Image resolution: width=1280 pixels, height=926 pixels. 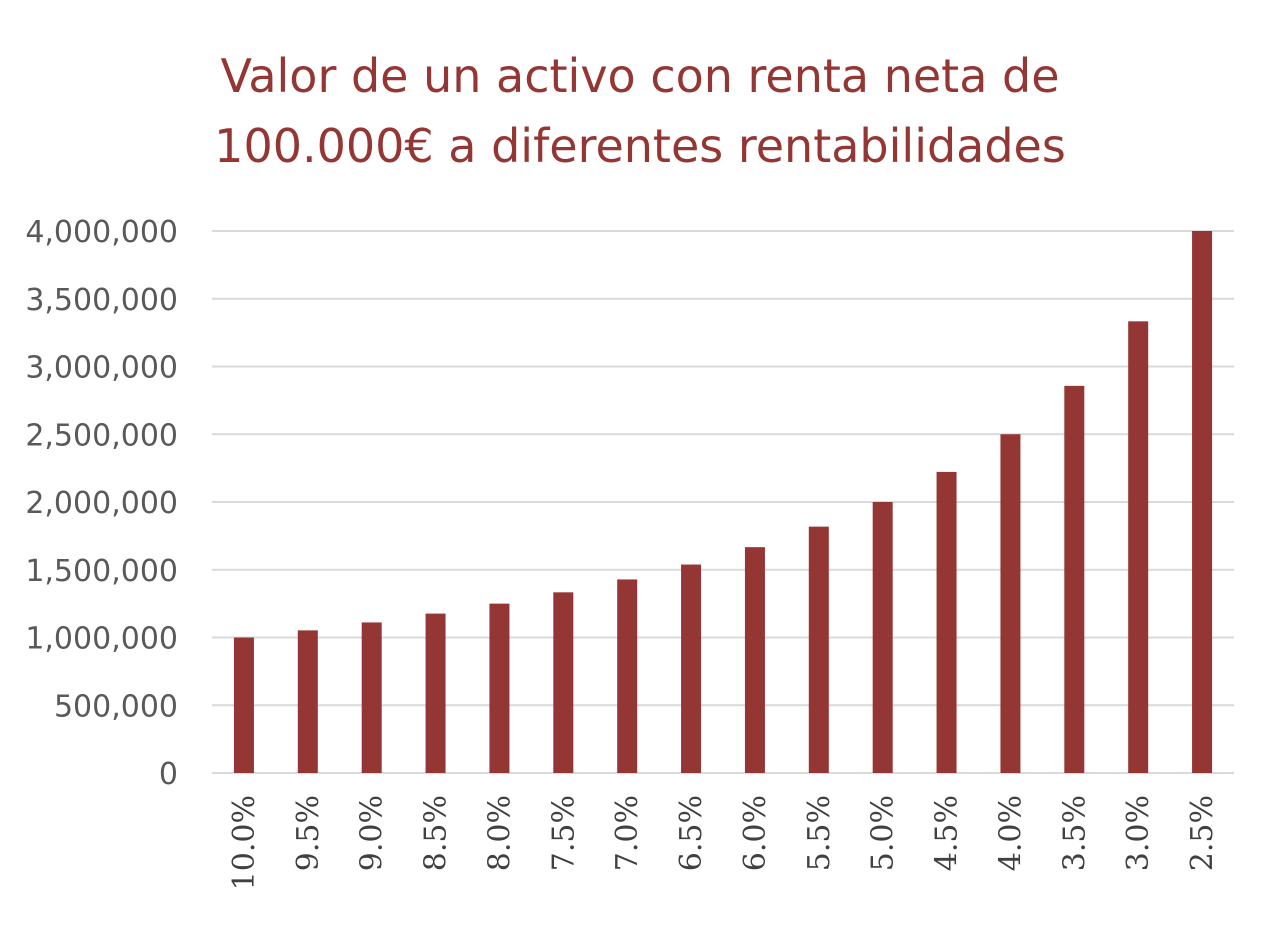 What do you see at coordinates (101, 571) in the screenshot?
I see `y-tick-label: 1,500,000` at bounding box center [101, 571].